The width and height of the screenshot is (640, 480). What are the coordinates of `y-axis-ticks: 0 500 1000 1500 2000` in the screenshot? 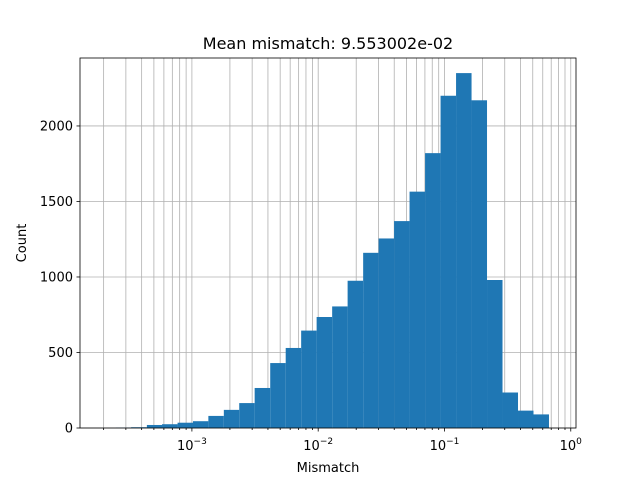 It's located at (60, 278).